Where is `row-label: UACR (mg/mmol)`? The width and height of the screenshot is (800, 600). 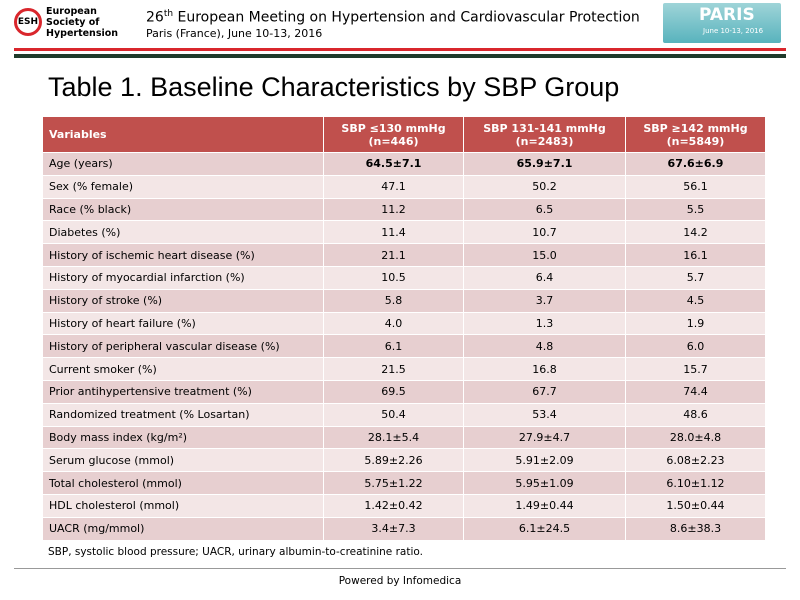
row-label: UACR (mg/mmol) is located at coordinates (183, 528).